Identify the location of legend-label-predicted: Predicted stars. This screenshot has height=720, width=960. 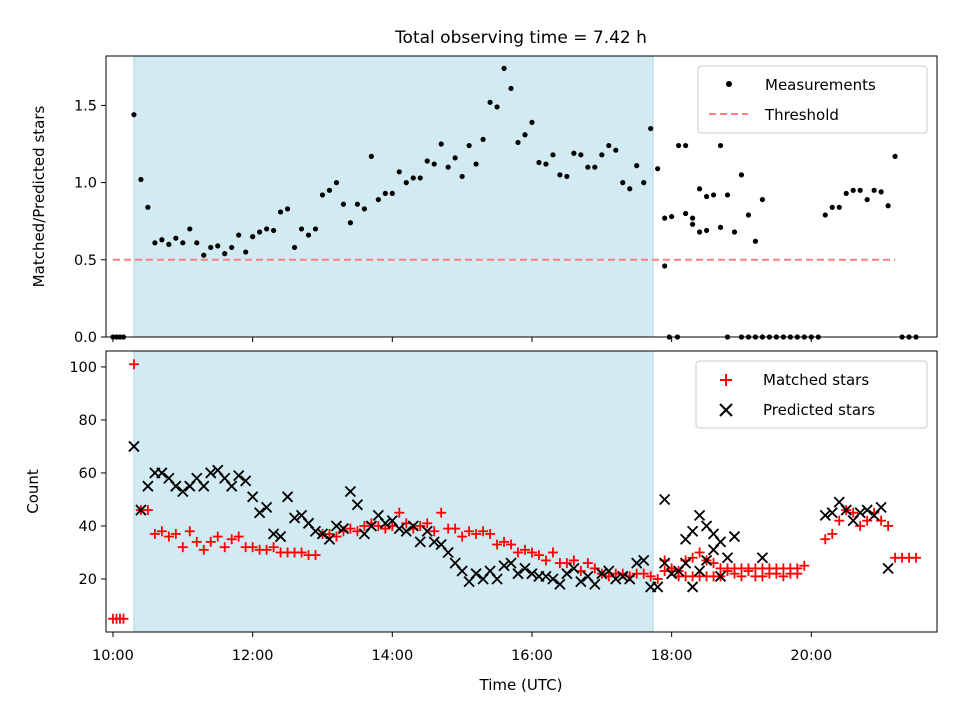
(819, 410).